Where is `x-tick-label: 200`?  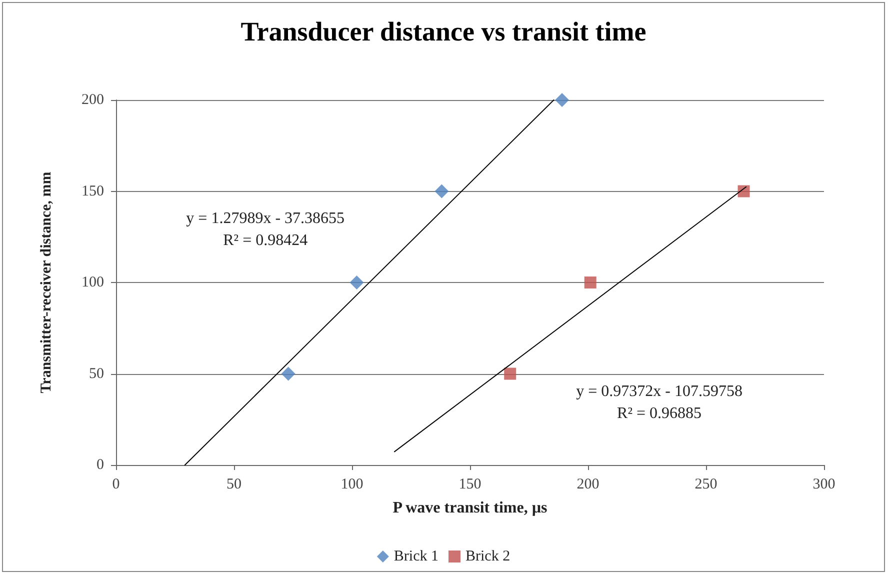
x-tick-label: 200 is located at coordinates (588, 484).